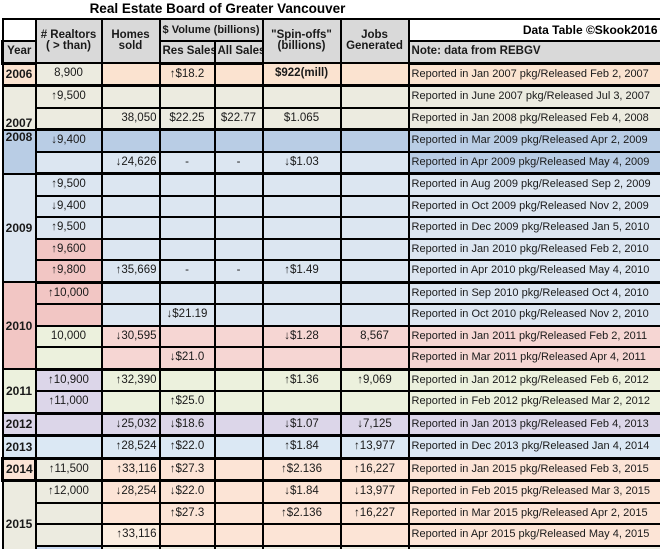 The image size is (660, 549). I want to click on cell-spin-offs: ↓$1.03, so click(301, 162).